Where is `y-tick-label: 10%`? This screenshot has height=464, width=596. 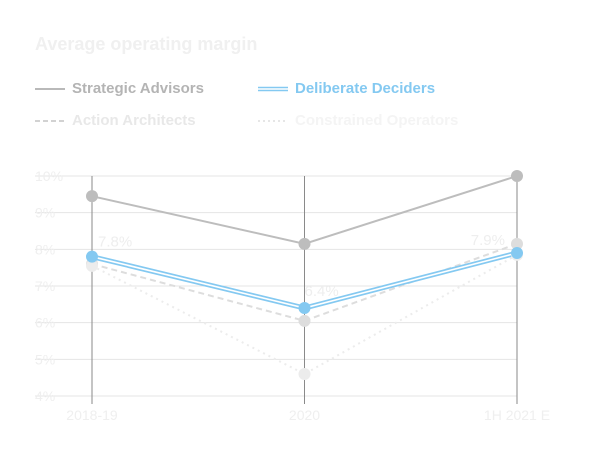 y-tick-label: 10% is located at coordinates (49, 176).